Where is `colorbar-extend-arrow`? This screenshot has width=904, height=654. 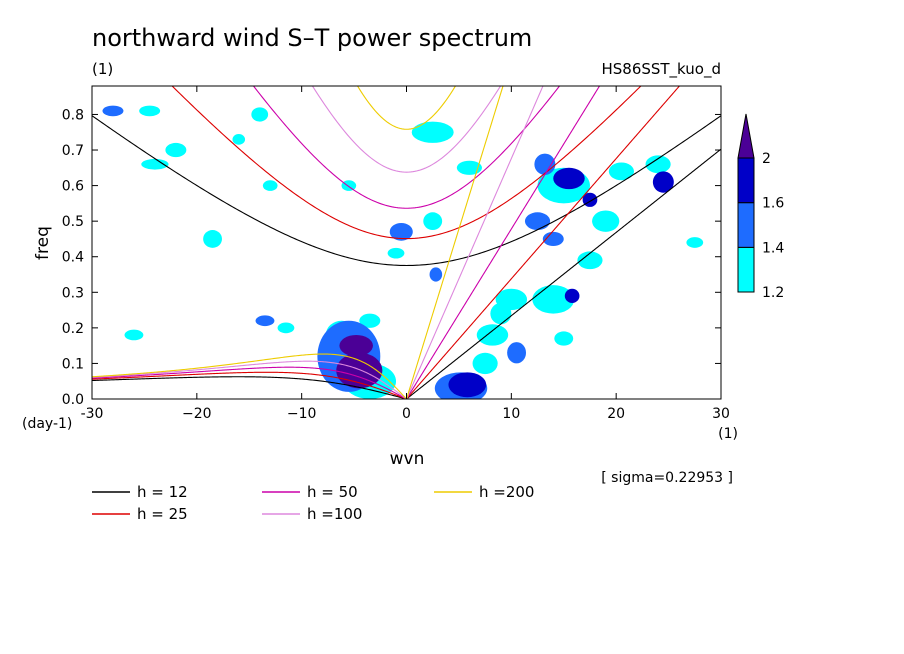
colorbar-extend-arrow is located at coordinates (746, 136).